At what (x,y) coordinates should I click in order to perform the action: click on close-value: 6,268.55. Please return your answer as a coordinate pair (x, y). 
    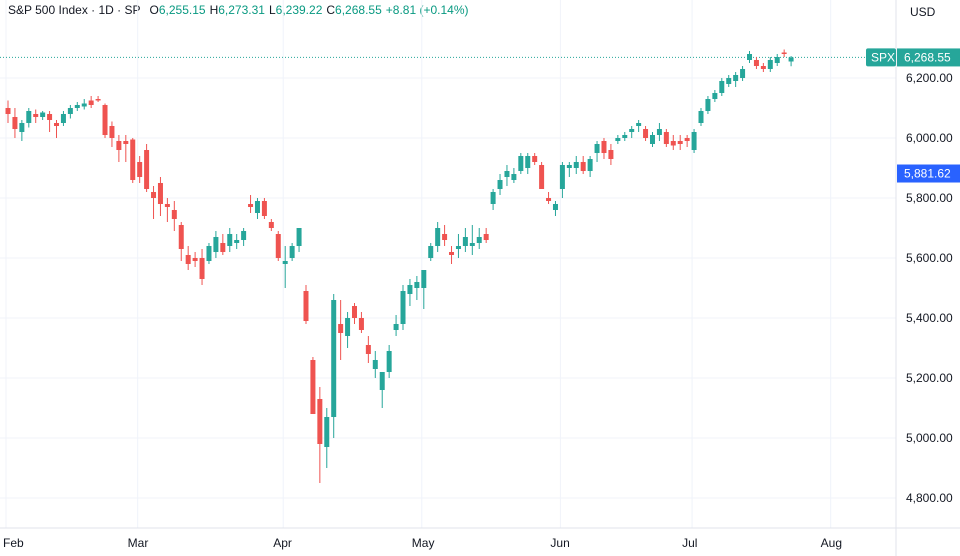
    Looking at the image, I should click on (358, 10).